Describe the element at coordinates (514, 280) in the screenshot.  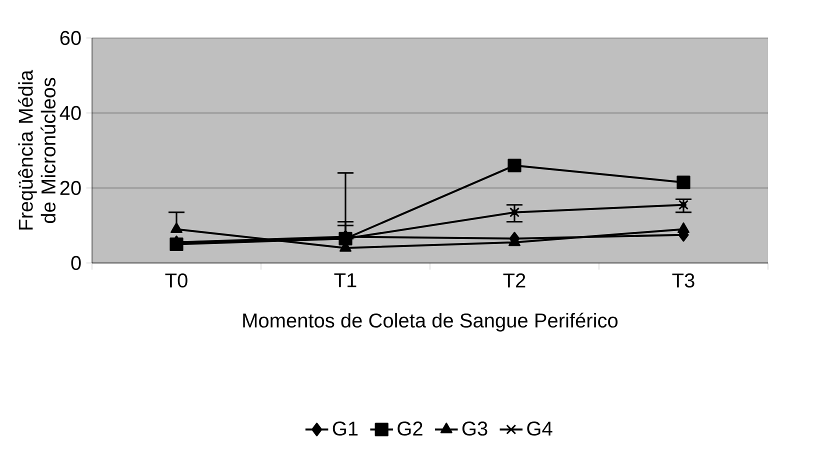
I see `x-tick-label: T2` at that location.